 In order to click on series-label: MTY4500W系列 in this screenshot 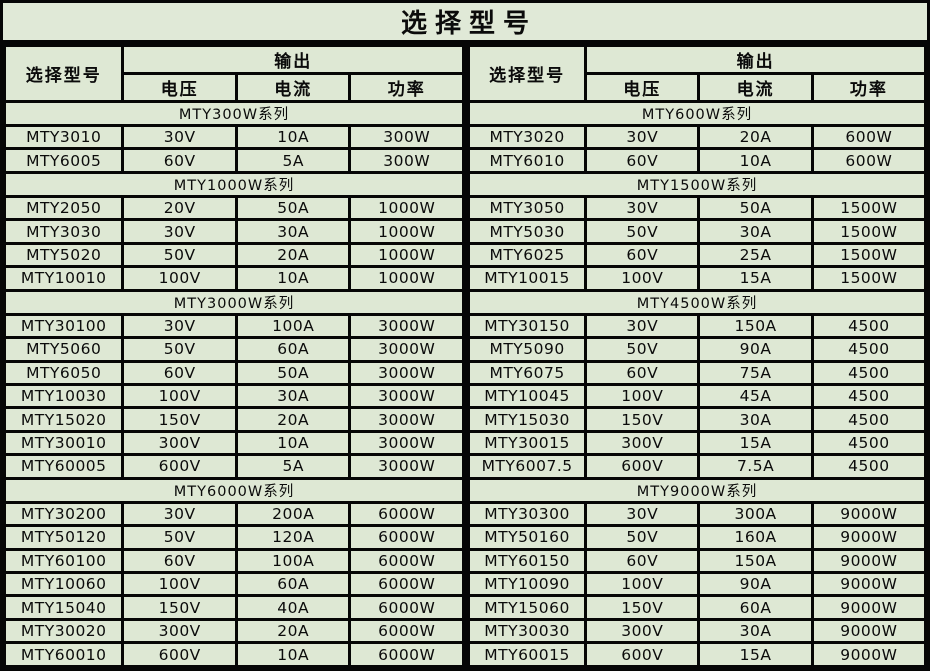, I will do `click(696, 302)`.